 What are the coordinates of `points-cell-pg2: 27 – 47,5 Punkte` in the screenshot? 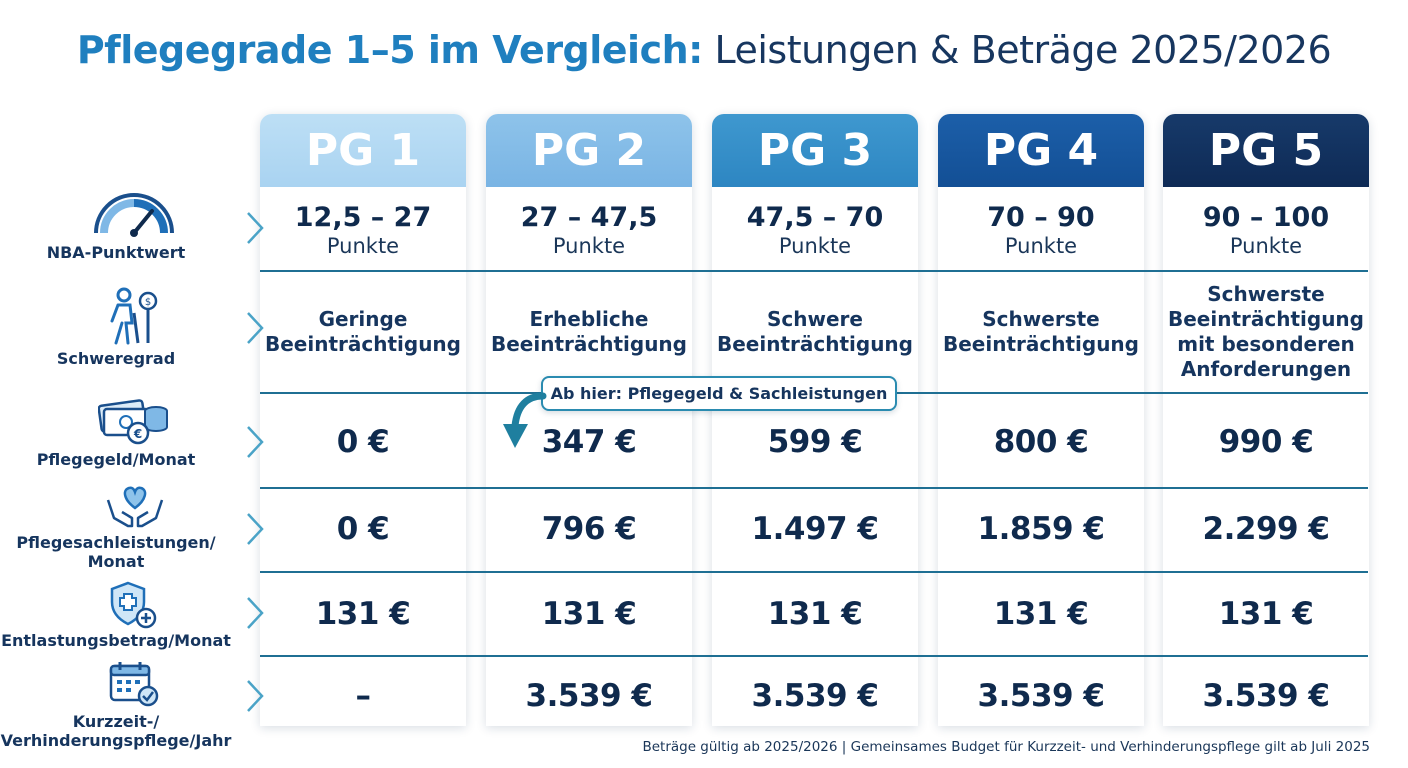 It's located at (589, 231).